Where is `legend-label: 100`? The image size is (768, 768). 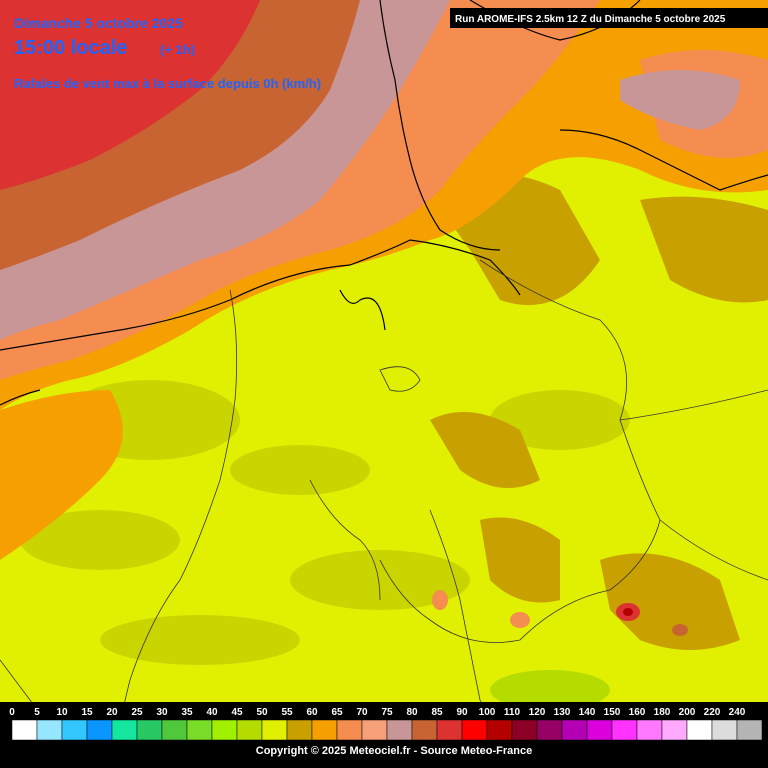
legend-label: 100 is located at coordinates (487, 712).